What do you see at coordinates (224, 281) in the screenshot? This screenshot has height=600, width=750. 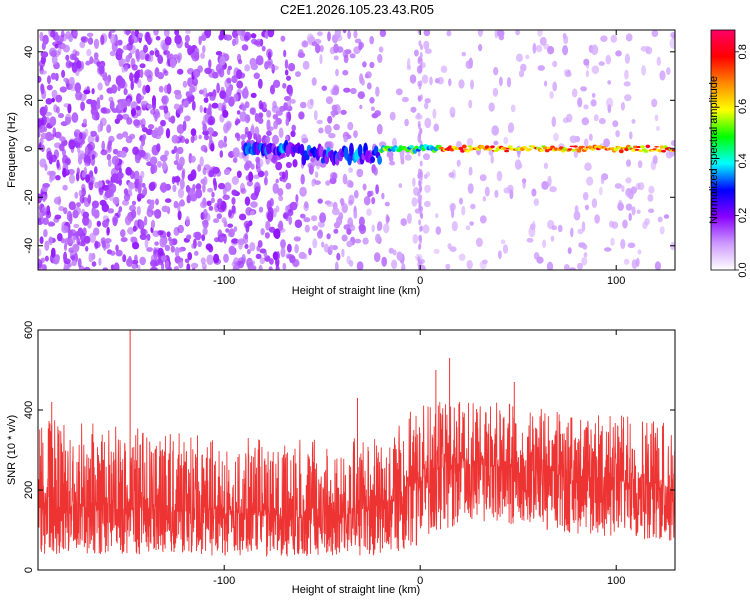 I see `x-tick-label: -100` at bounding box center [224, 281].